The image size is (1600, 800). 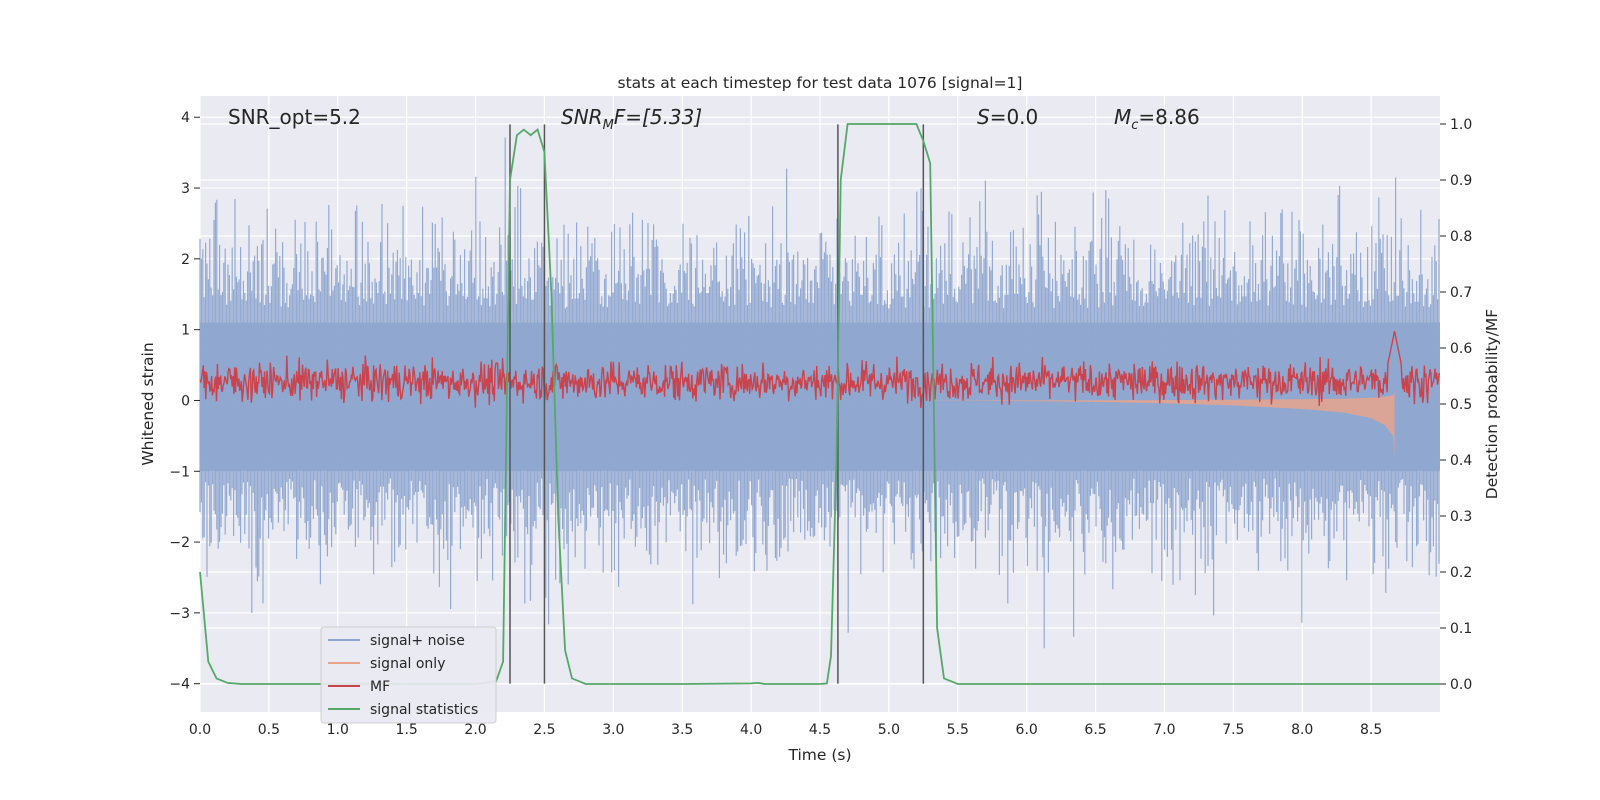 I want to click on right-y-tick-label: 0.8, so click(x=1461, y=237).